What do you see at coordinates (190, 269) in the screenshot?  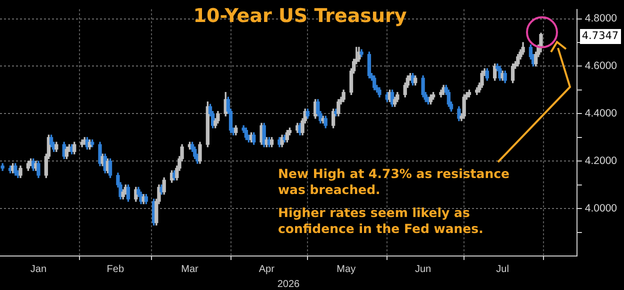 I see `x-tick-label: Mar` at bounding box center [190, 269].